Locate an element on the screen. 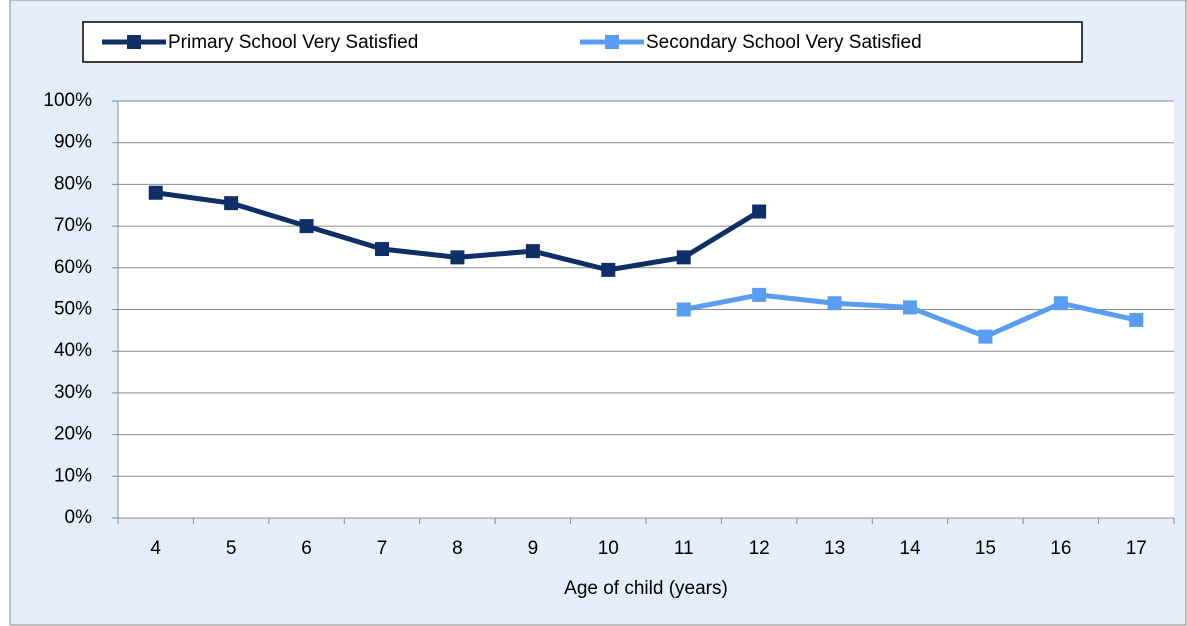 This screenshot has width=1187, height=626. x-tick-label: 16 is located at coordinates (1060, 548).